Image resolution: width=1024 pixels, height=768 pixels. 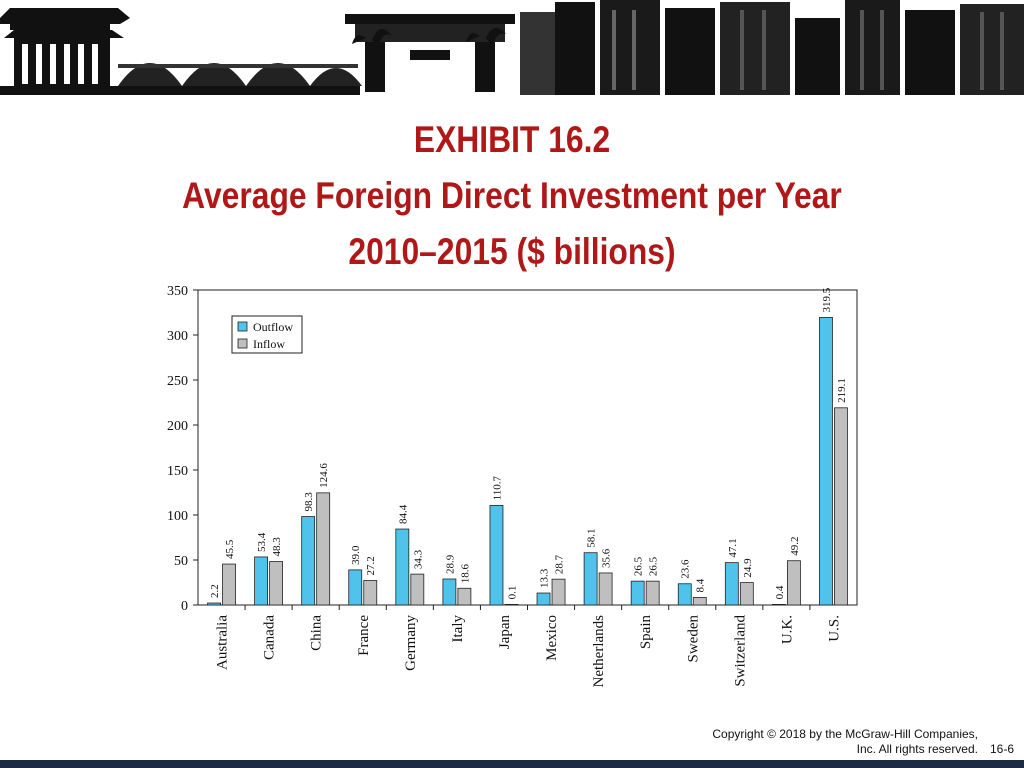 I want to click on bar-outflow-us, so click(x=826, y=461).